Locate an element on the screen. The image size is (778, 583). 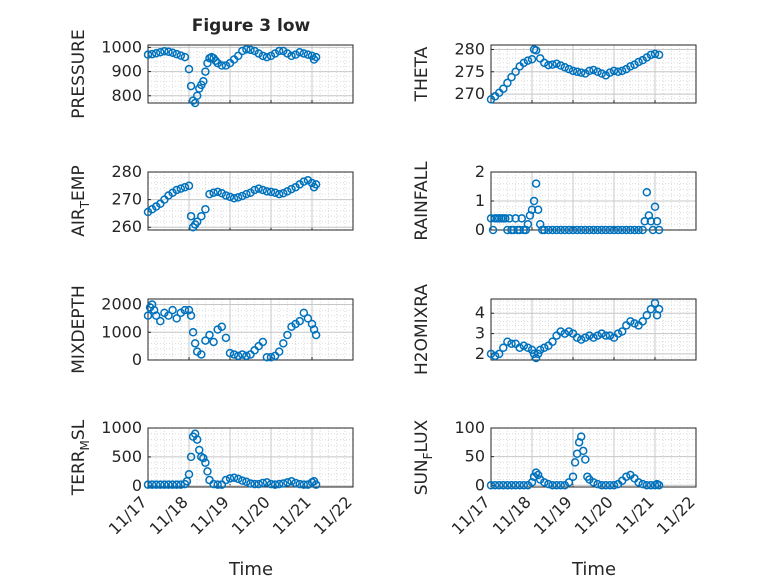
axes-box is located at coordinates (593, 329).